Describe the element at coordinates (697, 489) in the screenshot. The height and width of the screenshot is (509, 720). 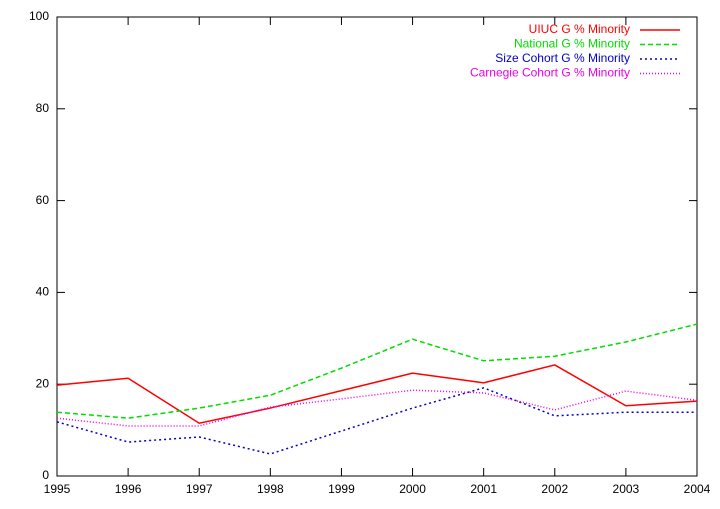
I see `x-tick-label: 2004` at that location.